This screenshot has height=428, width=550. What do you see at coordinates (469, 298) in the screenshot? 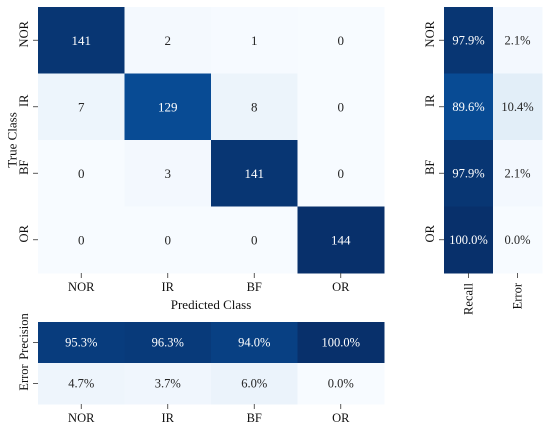
I see `re-xtick-Recall-label: Recall` at bounding box center [469, 298].